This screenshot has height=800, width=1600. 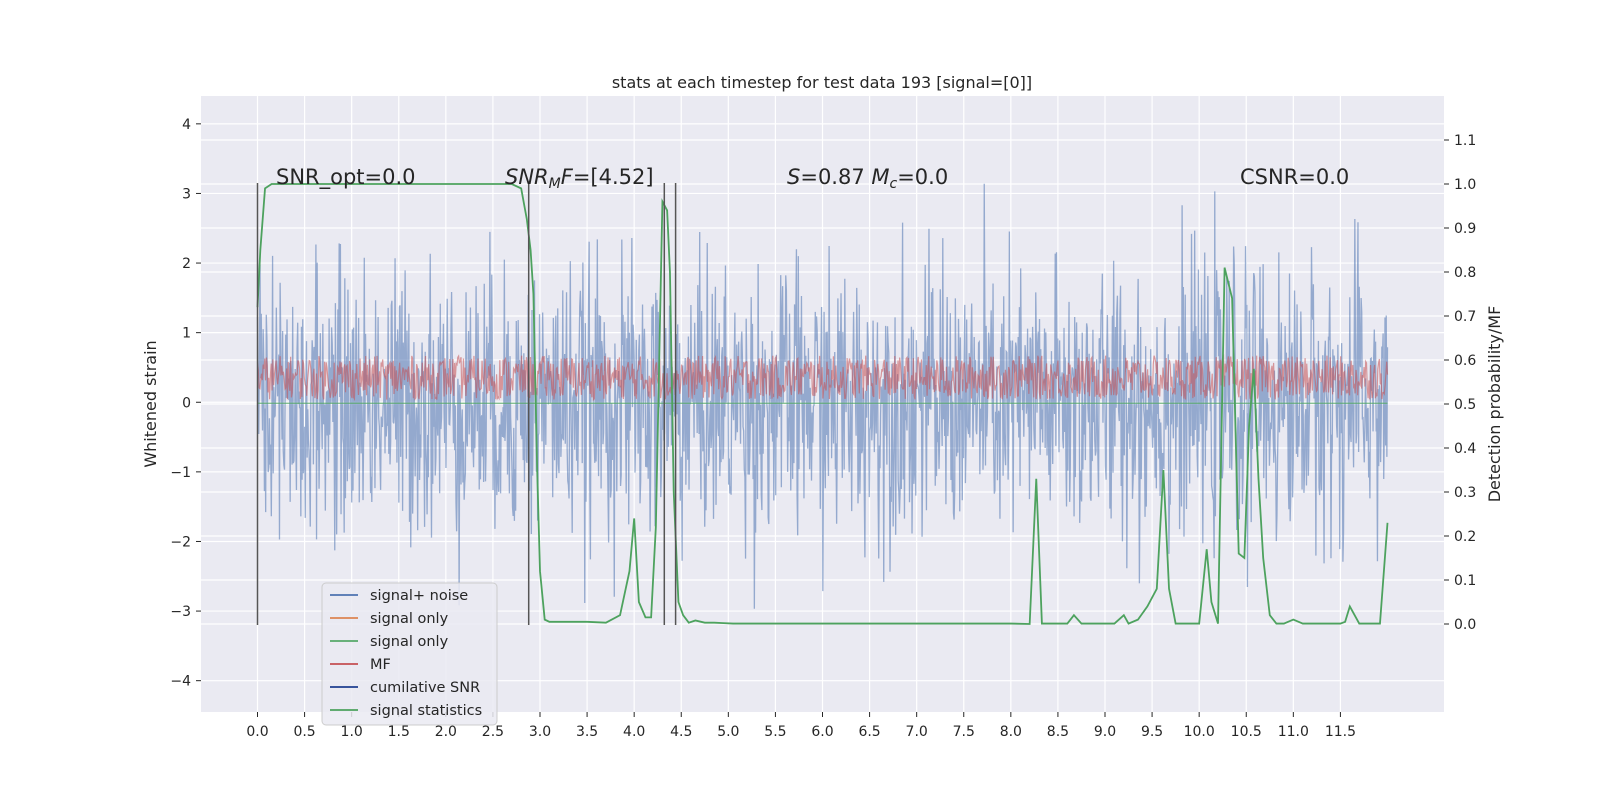 What do you see at coordinates (1465, 625) in the screenshot?
I see `y-tick-label-right: 0.0` at bounding box center [1465, 625].